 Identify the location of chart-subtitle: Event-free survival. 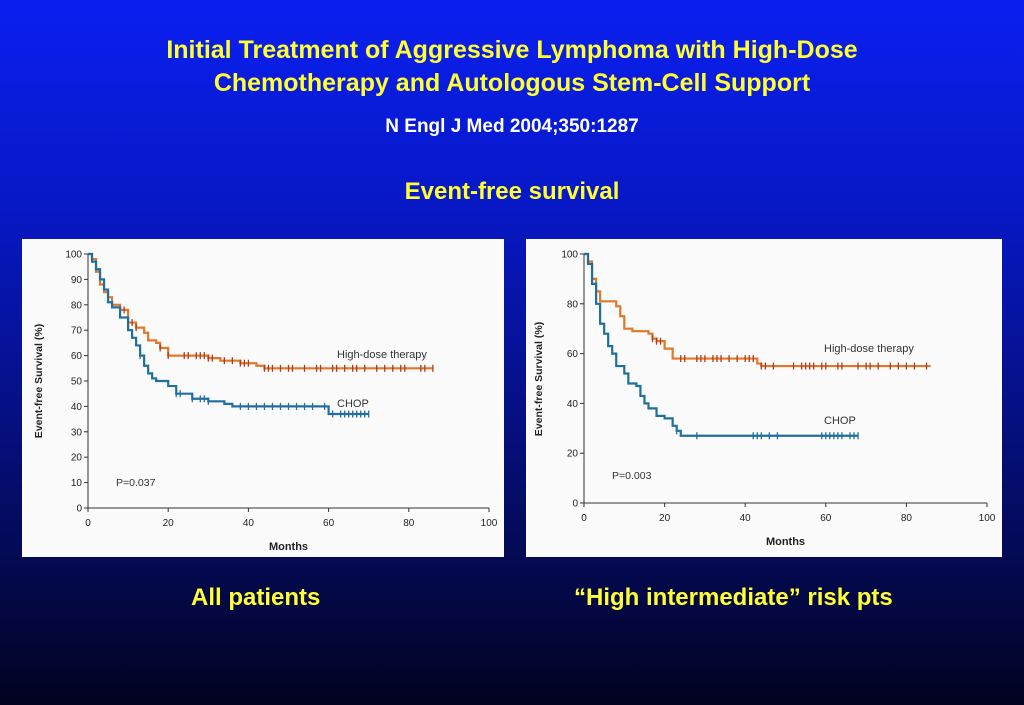
(512, 191).